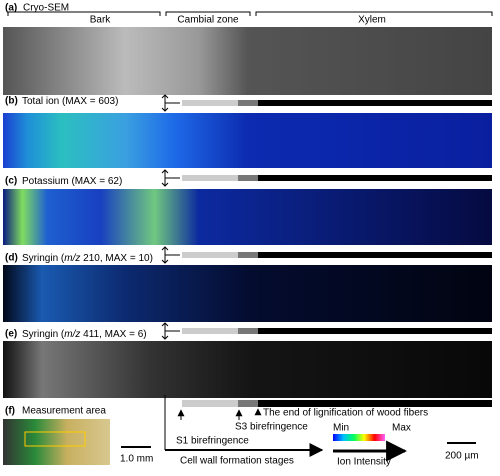 The width and height of the screenshot is (500, 476). I want to click on region-label: Bark, so click(101, 20).